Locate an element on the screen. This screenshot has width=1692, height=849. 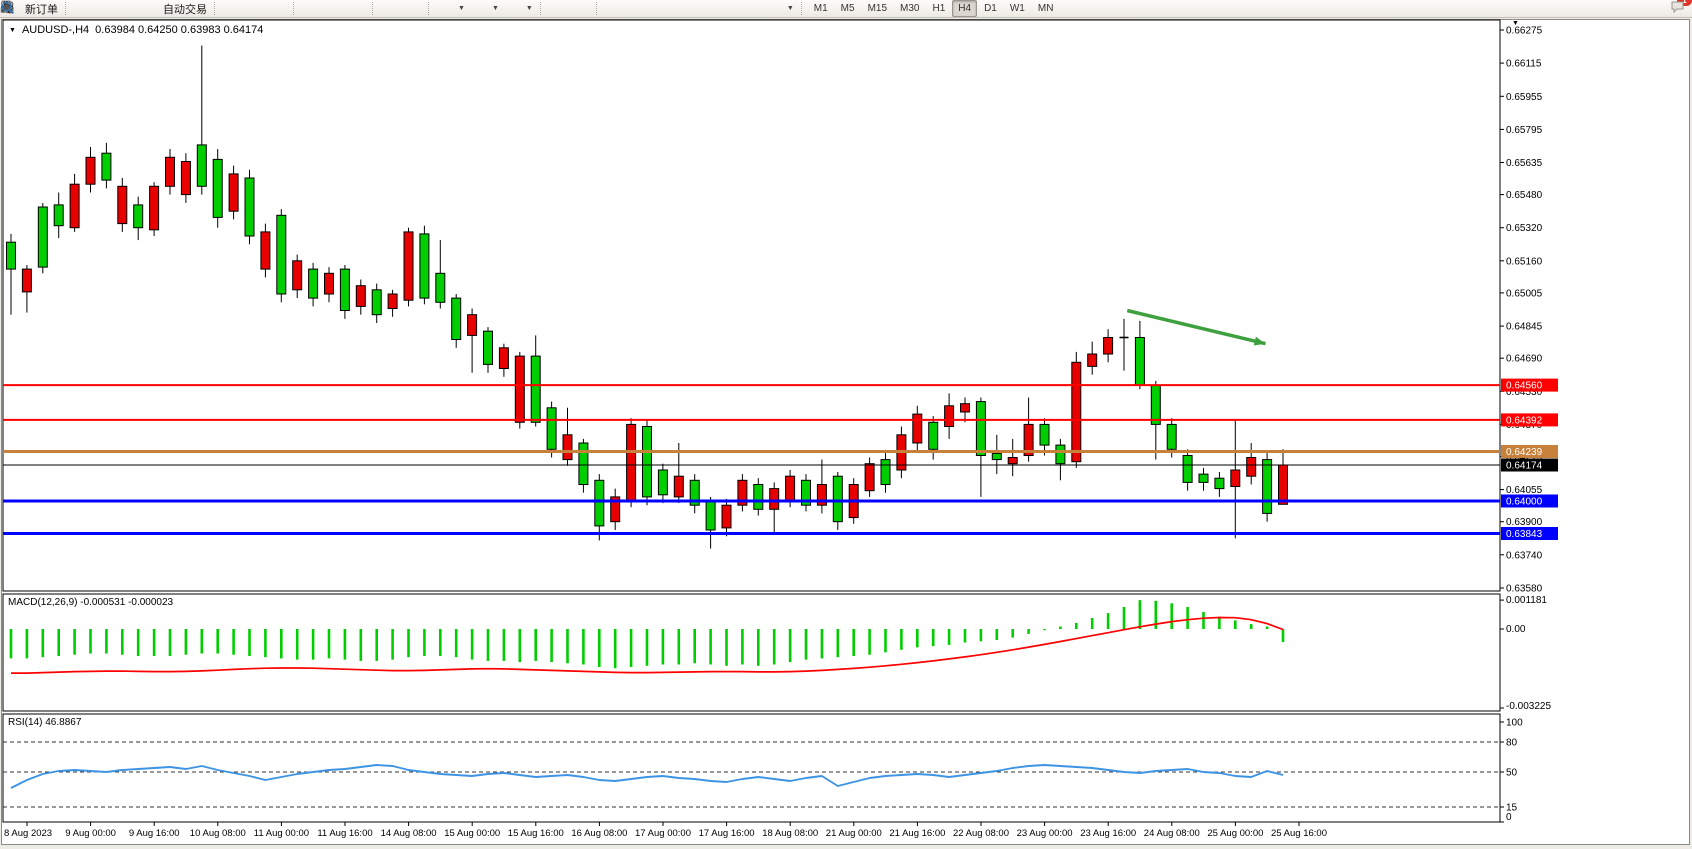
zoom-in-button is located at coordinates (162, 9).